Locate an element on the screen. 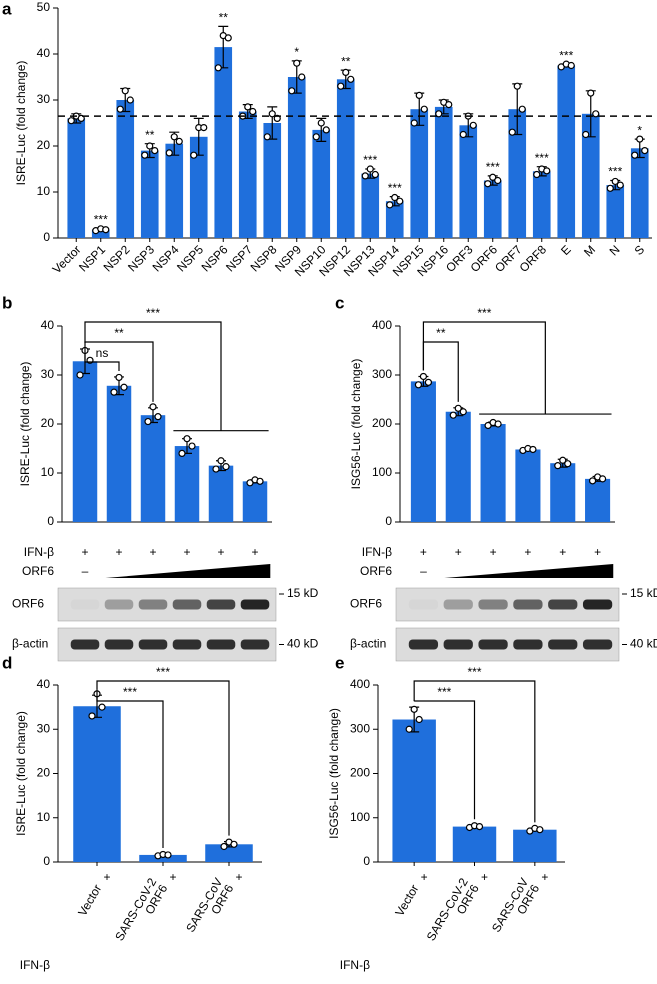  dose-triangle is located at coordinates (529, 571).